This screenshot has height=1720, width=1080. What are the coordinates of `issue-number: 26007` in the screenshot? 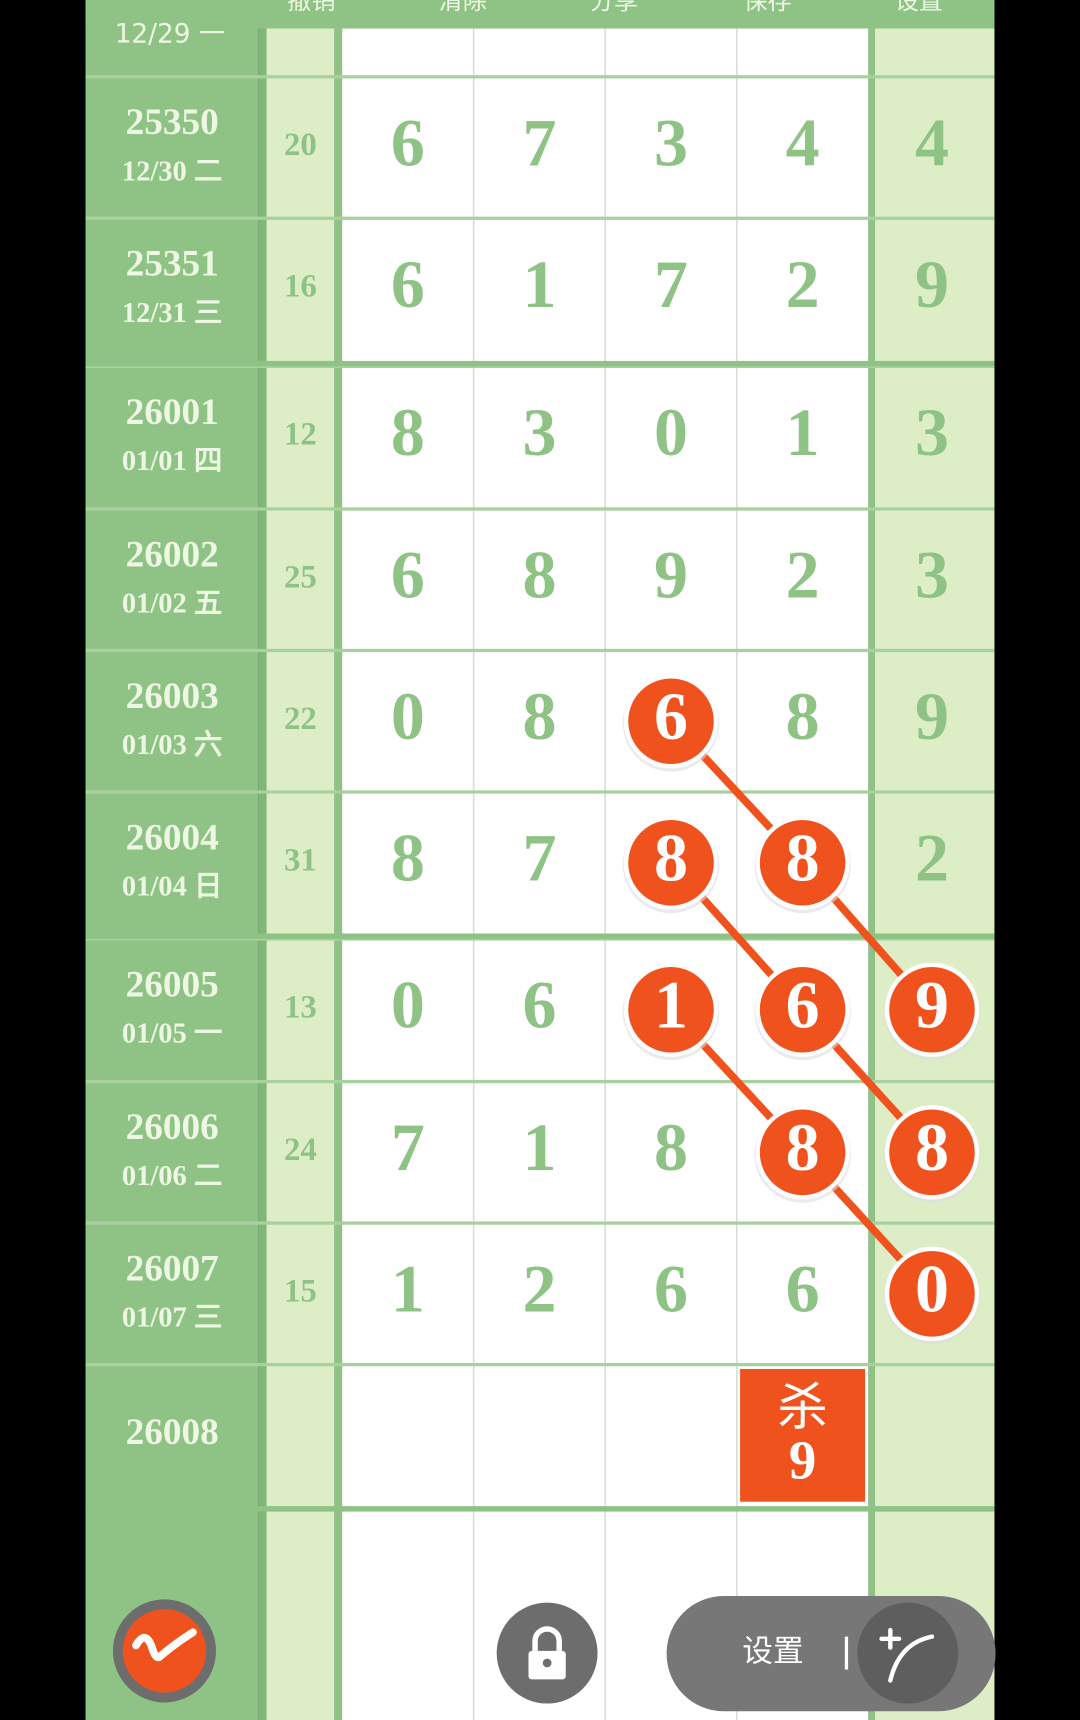 It's located at (172, 1268).